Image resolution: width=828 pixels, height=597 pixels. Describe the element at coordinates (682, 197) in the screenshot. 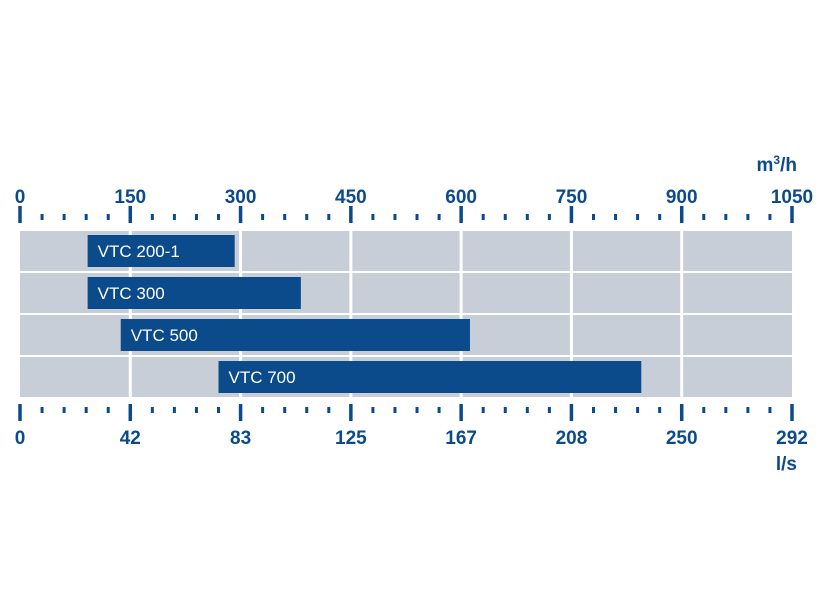

I see `tick-label: 900` at that location.